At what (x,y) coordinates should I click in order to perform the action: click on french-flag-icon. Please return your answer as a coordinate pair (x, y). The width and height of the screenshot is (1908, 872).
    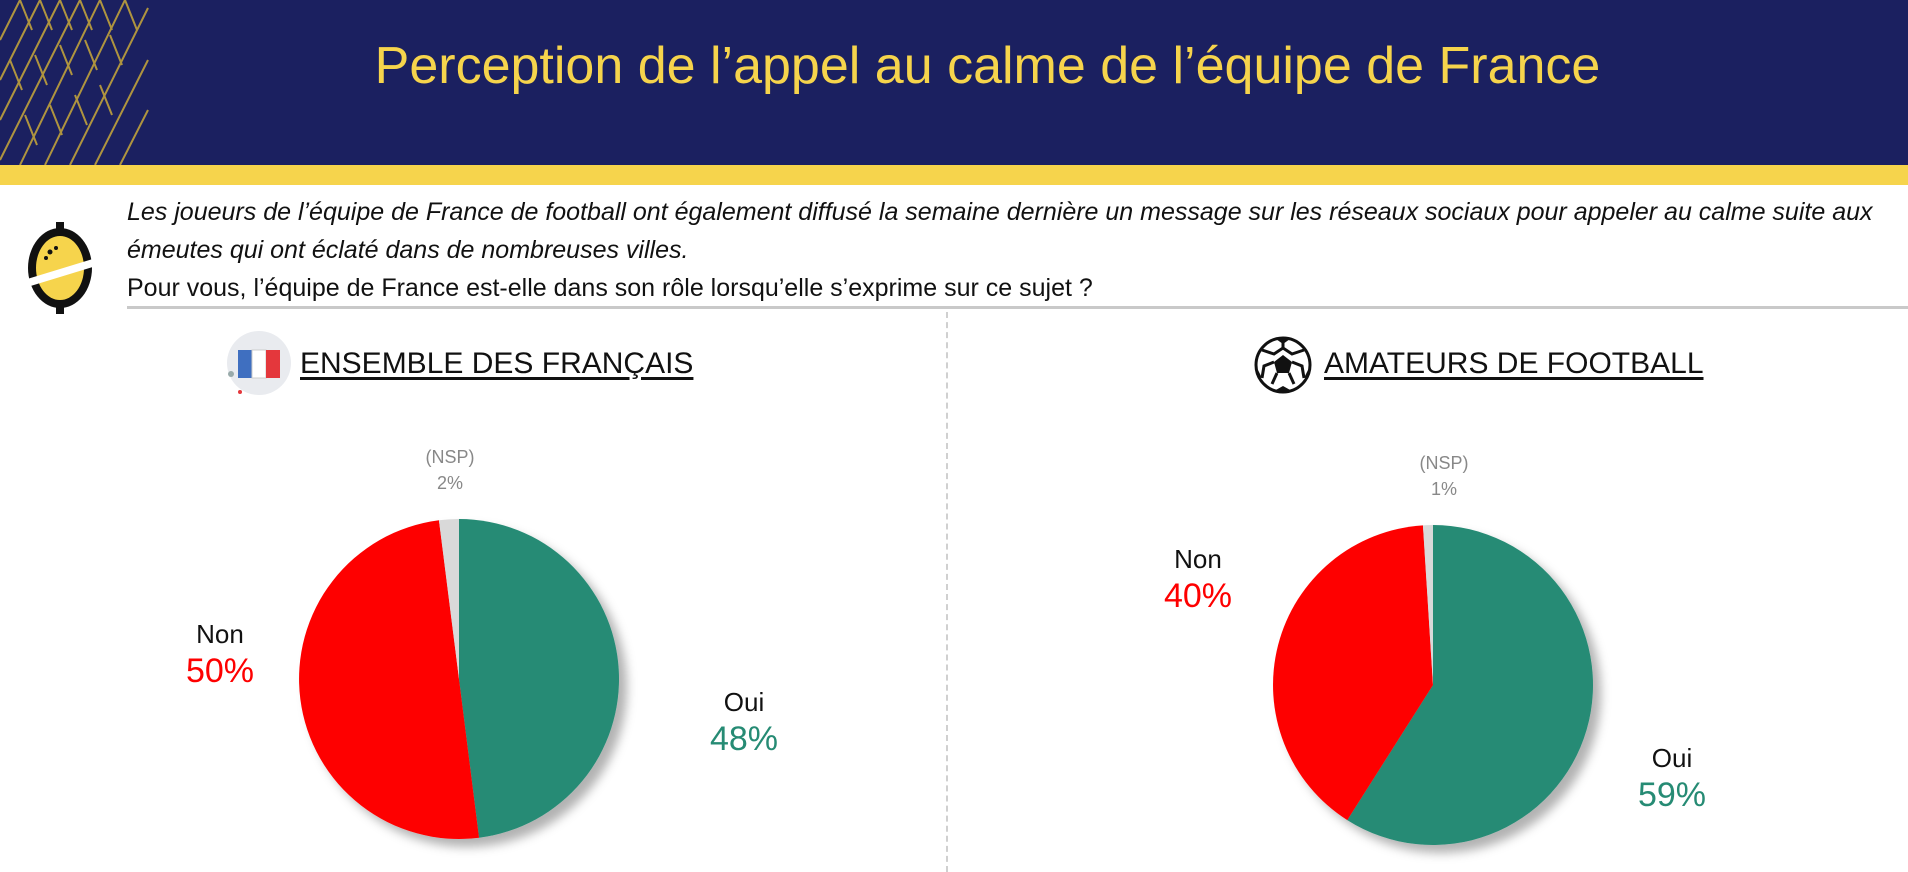
    Looking at the image, I should click on (259, 363).